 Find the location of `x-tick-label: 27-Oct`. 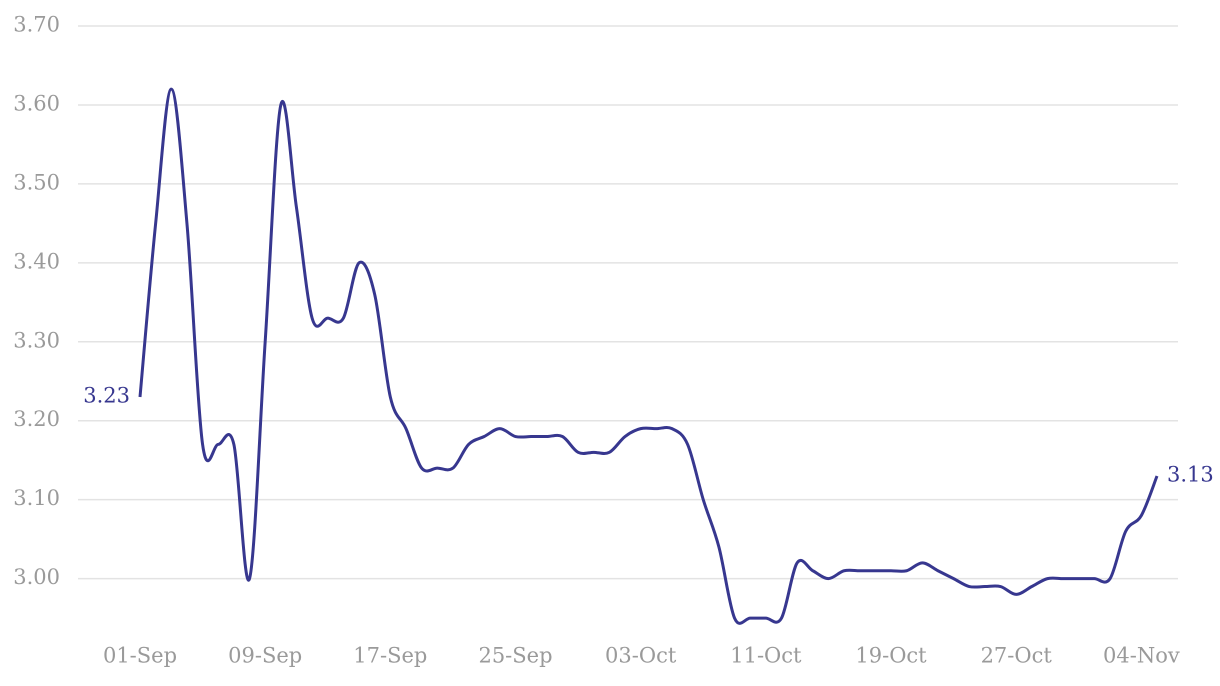

x-tick-label: 27-Oct is located at coordinates (1017, 656).